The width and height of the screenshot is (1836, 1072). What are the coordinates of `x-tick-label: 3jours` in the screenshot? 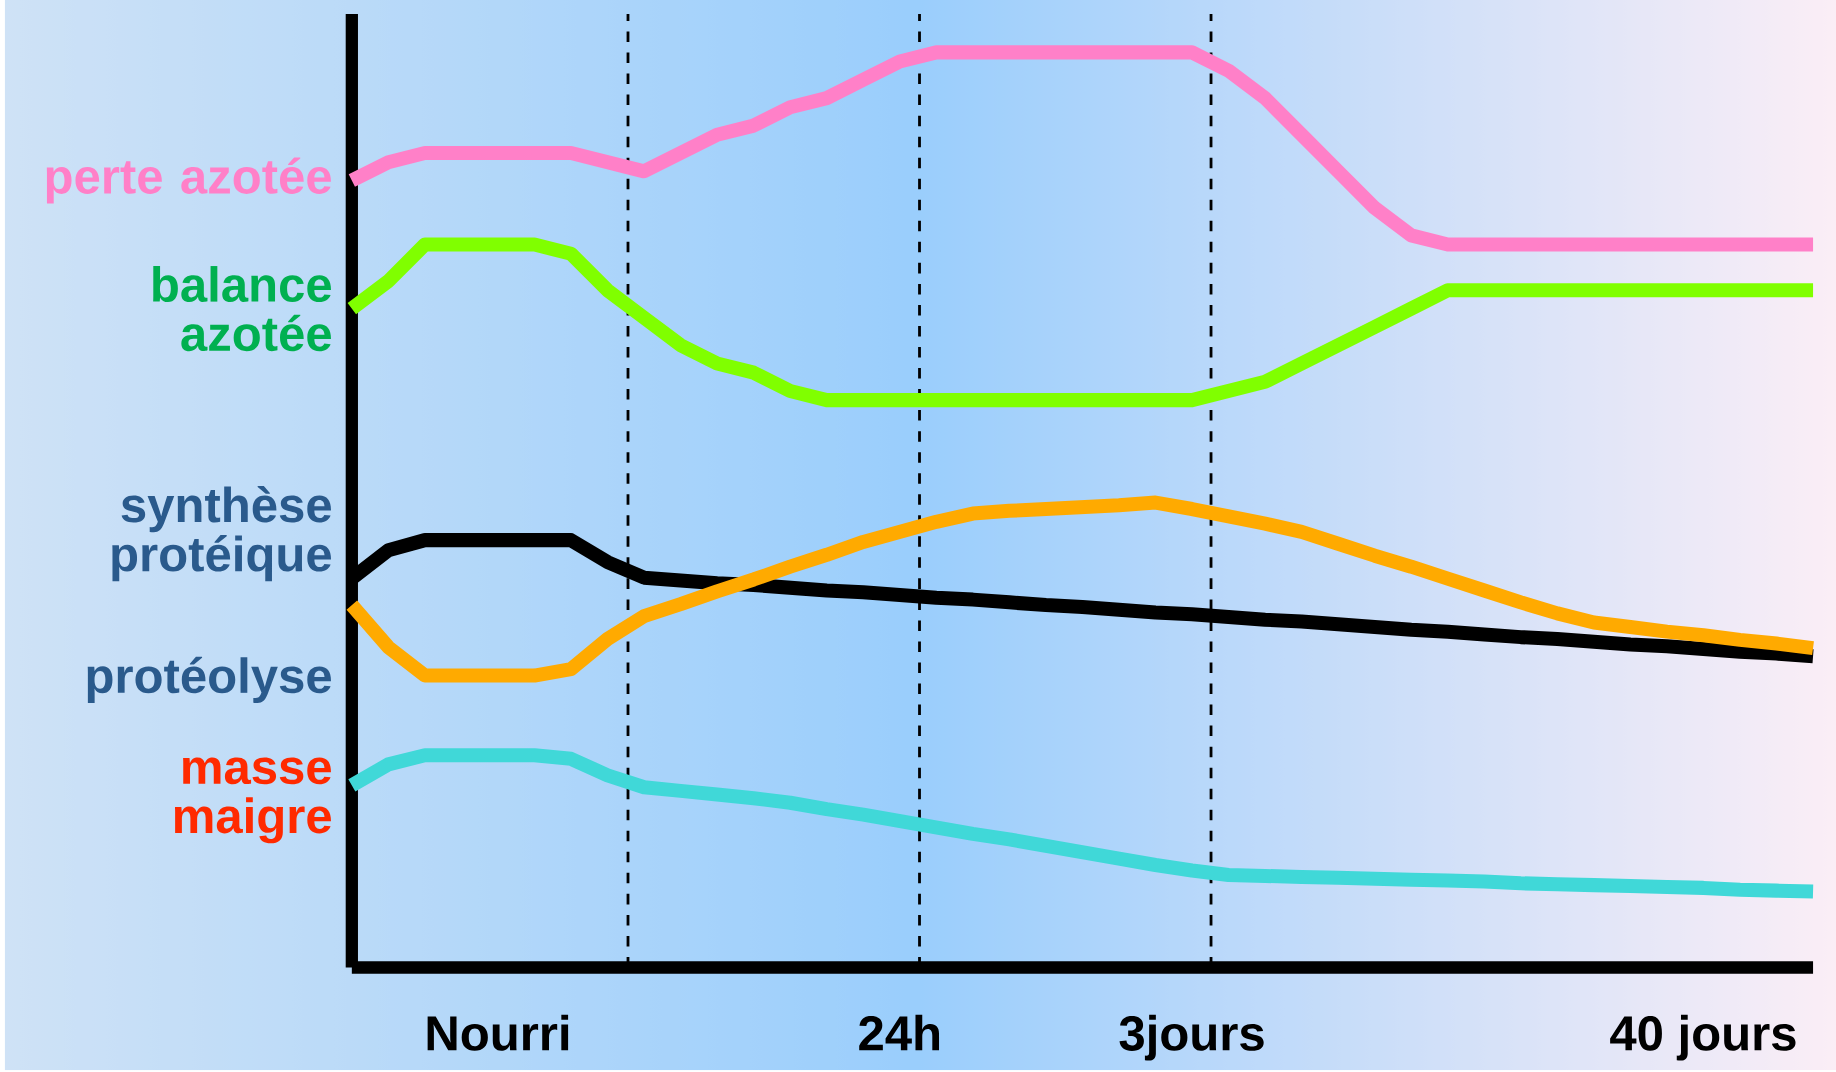 It's located at (1191, 1037).